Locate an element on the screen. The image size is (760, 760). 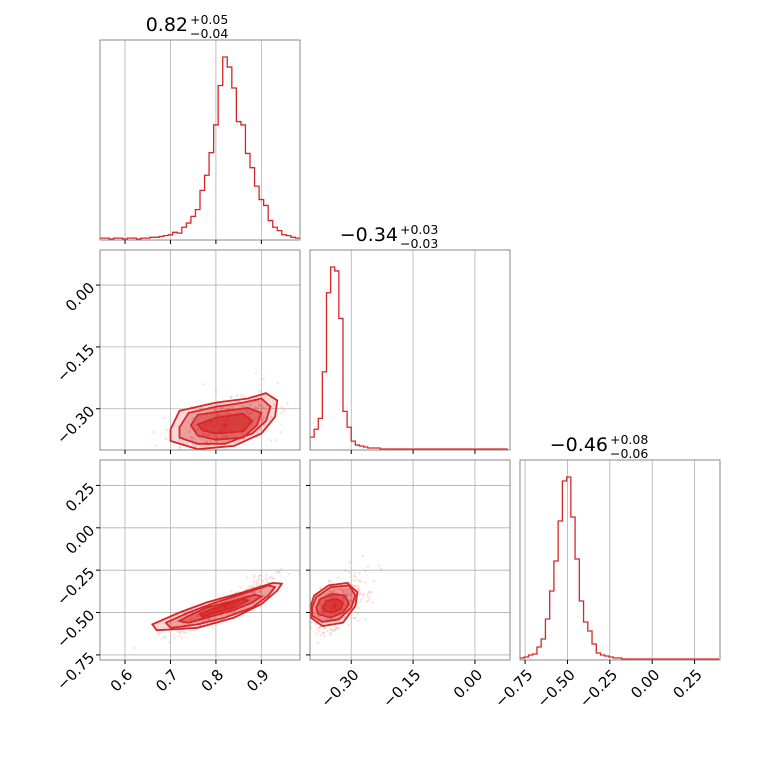
x-tick-label: 0.8 is located at coordinates (213, 681).